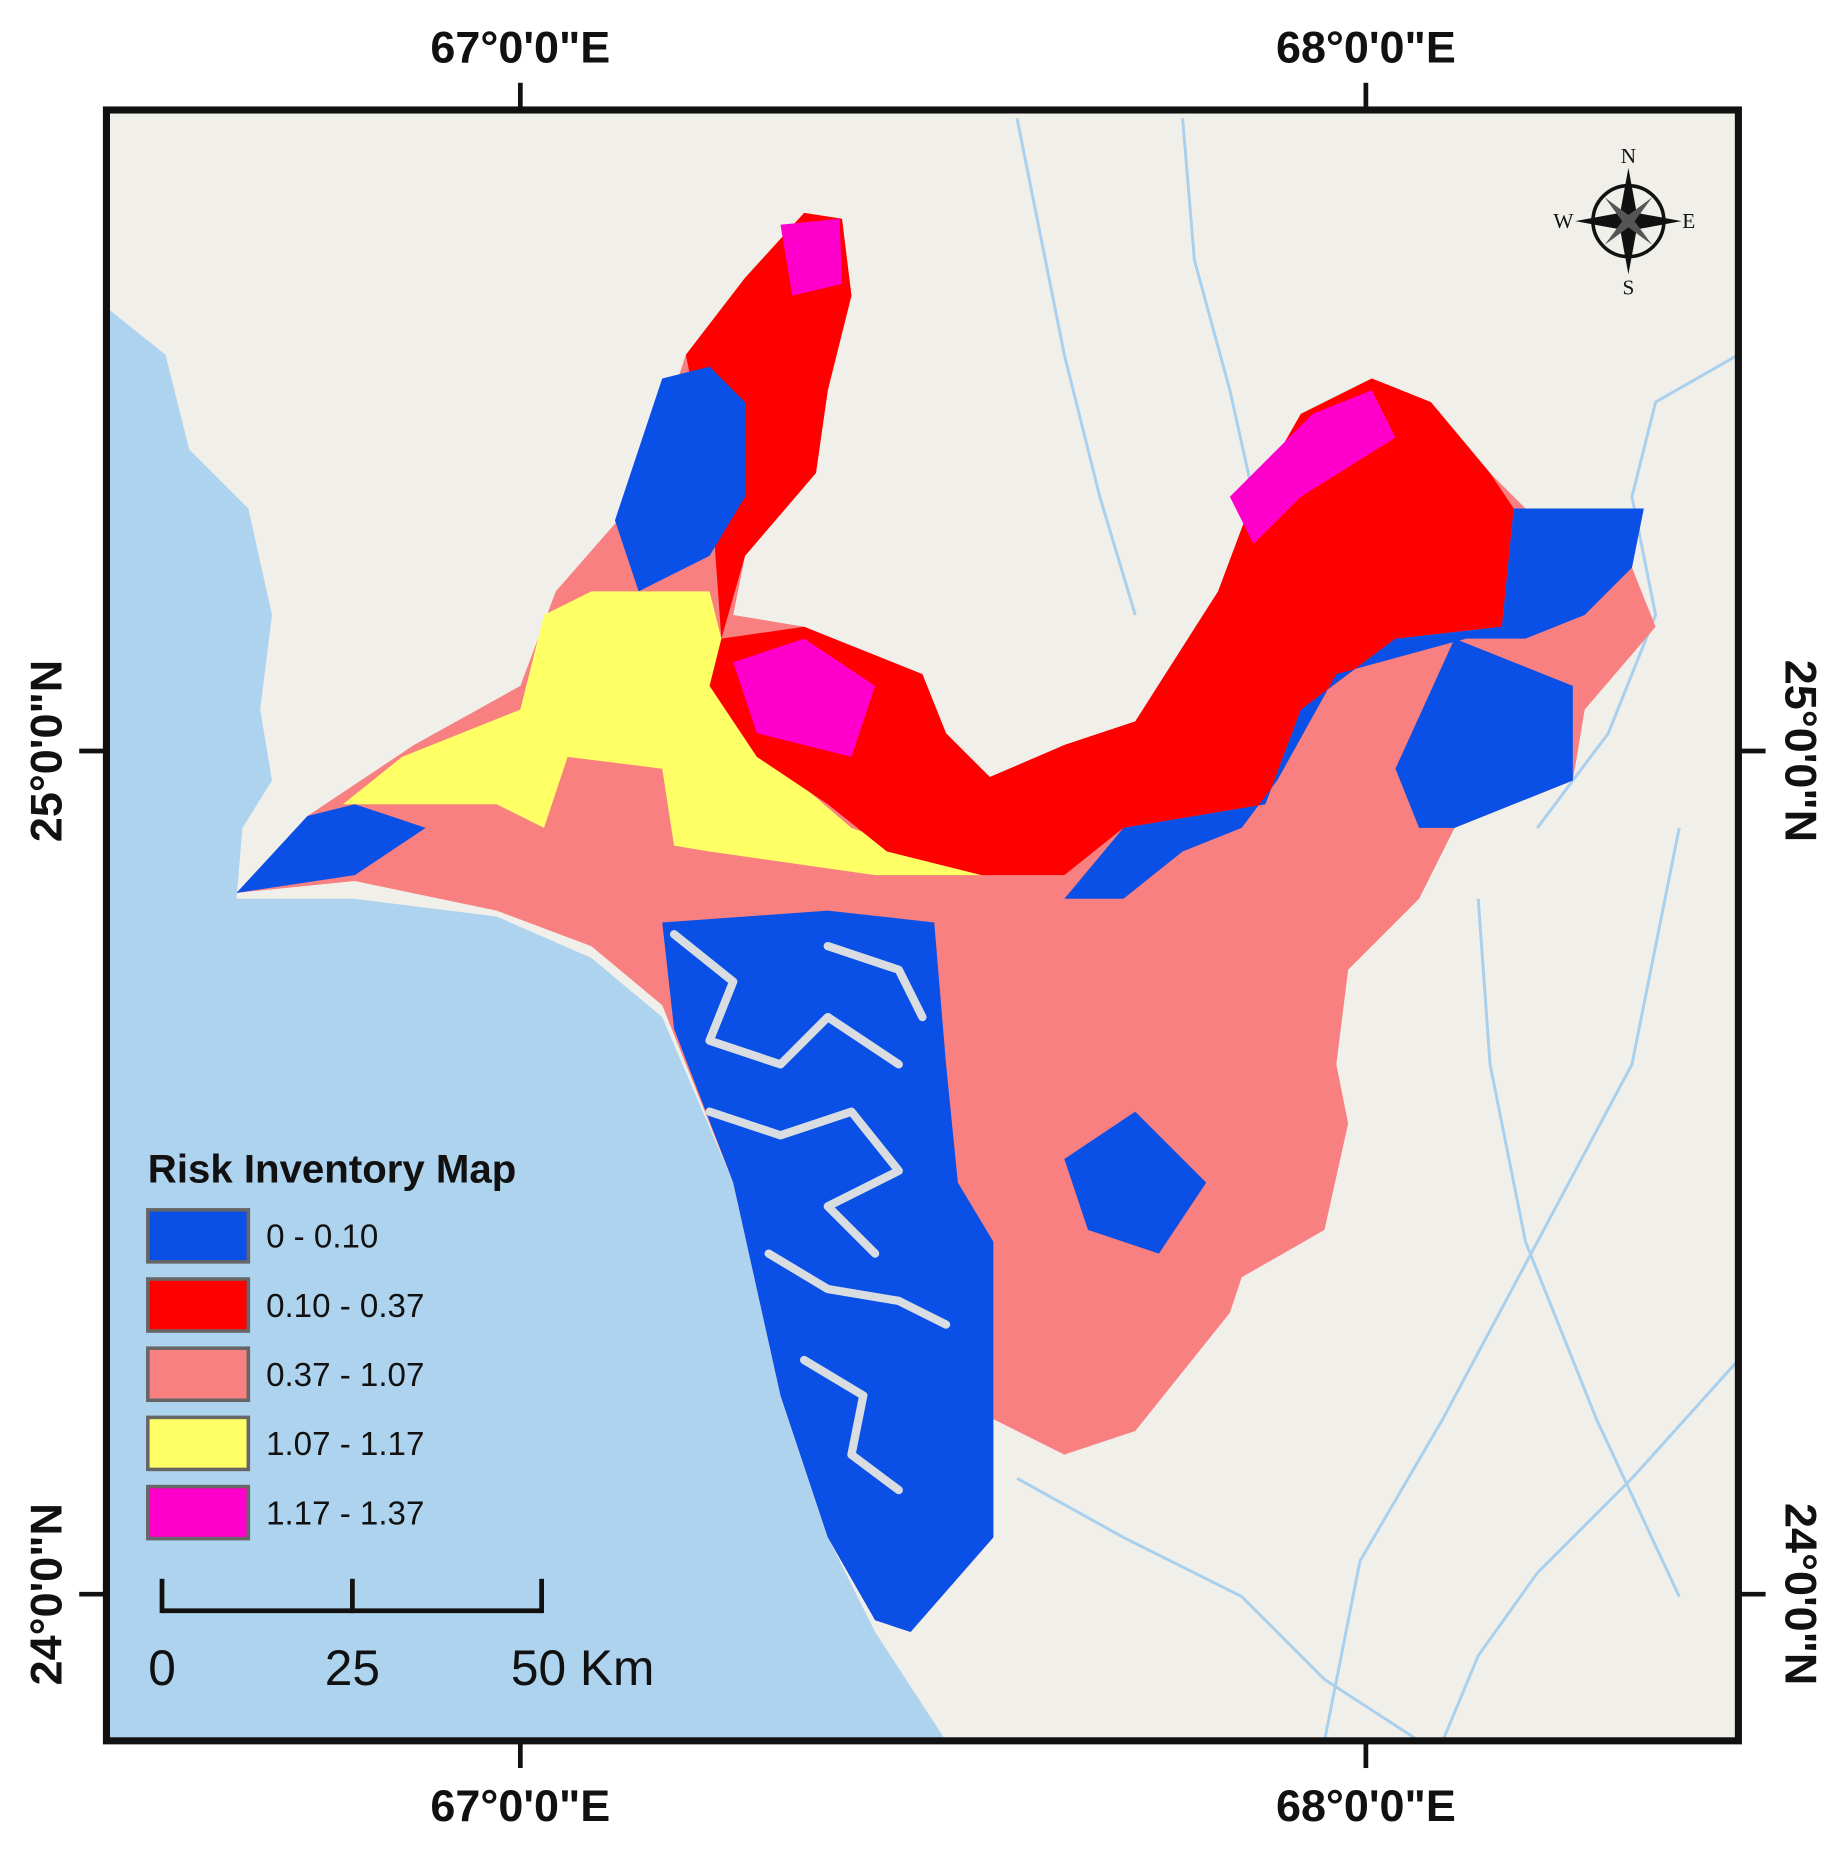 This screenshot has height=1852, width=1833. I want to click on scale-label: 25, so click(352, 1668).